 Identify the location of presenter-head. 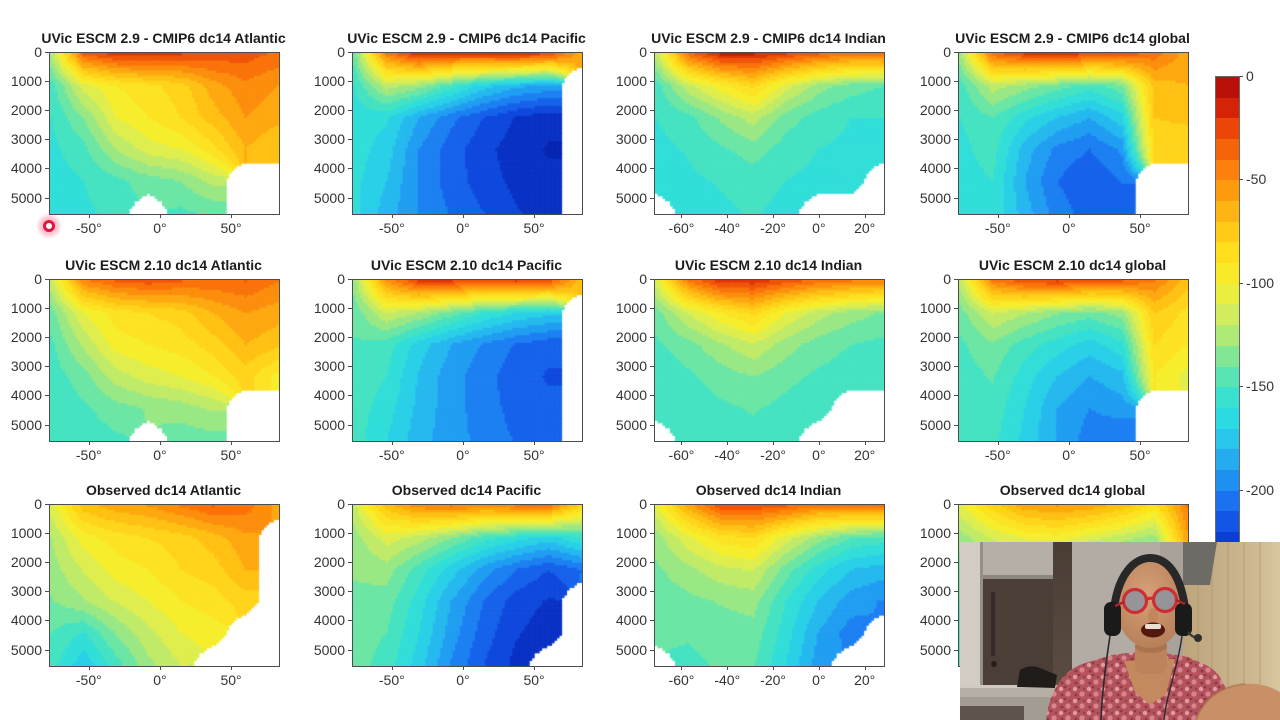
(1150, 605).